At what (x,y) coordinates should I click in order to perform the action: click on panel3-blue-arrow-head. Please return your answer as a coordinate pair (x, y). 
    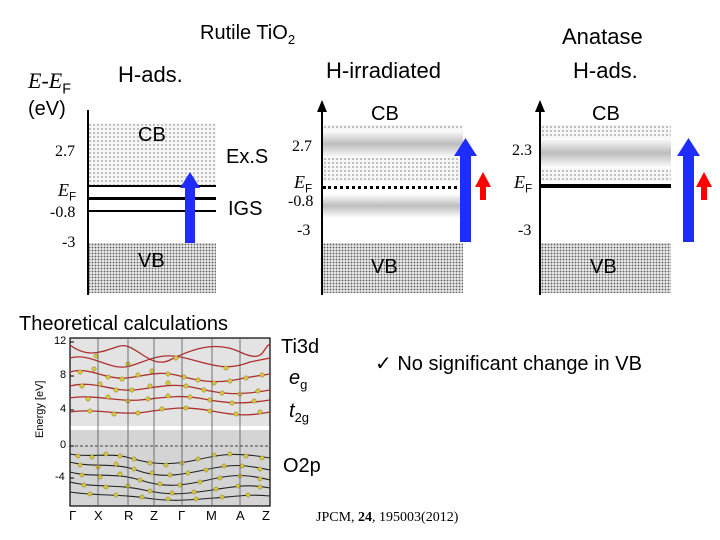
    Looking at the image, I should click on (688, 147).